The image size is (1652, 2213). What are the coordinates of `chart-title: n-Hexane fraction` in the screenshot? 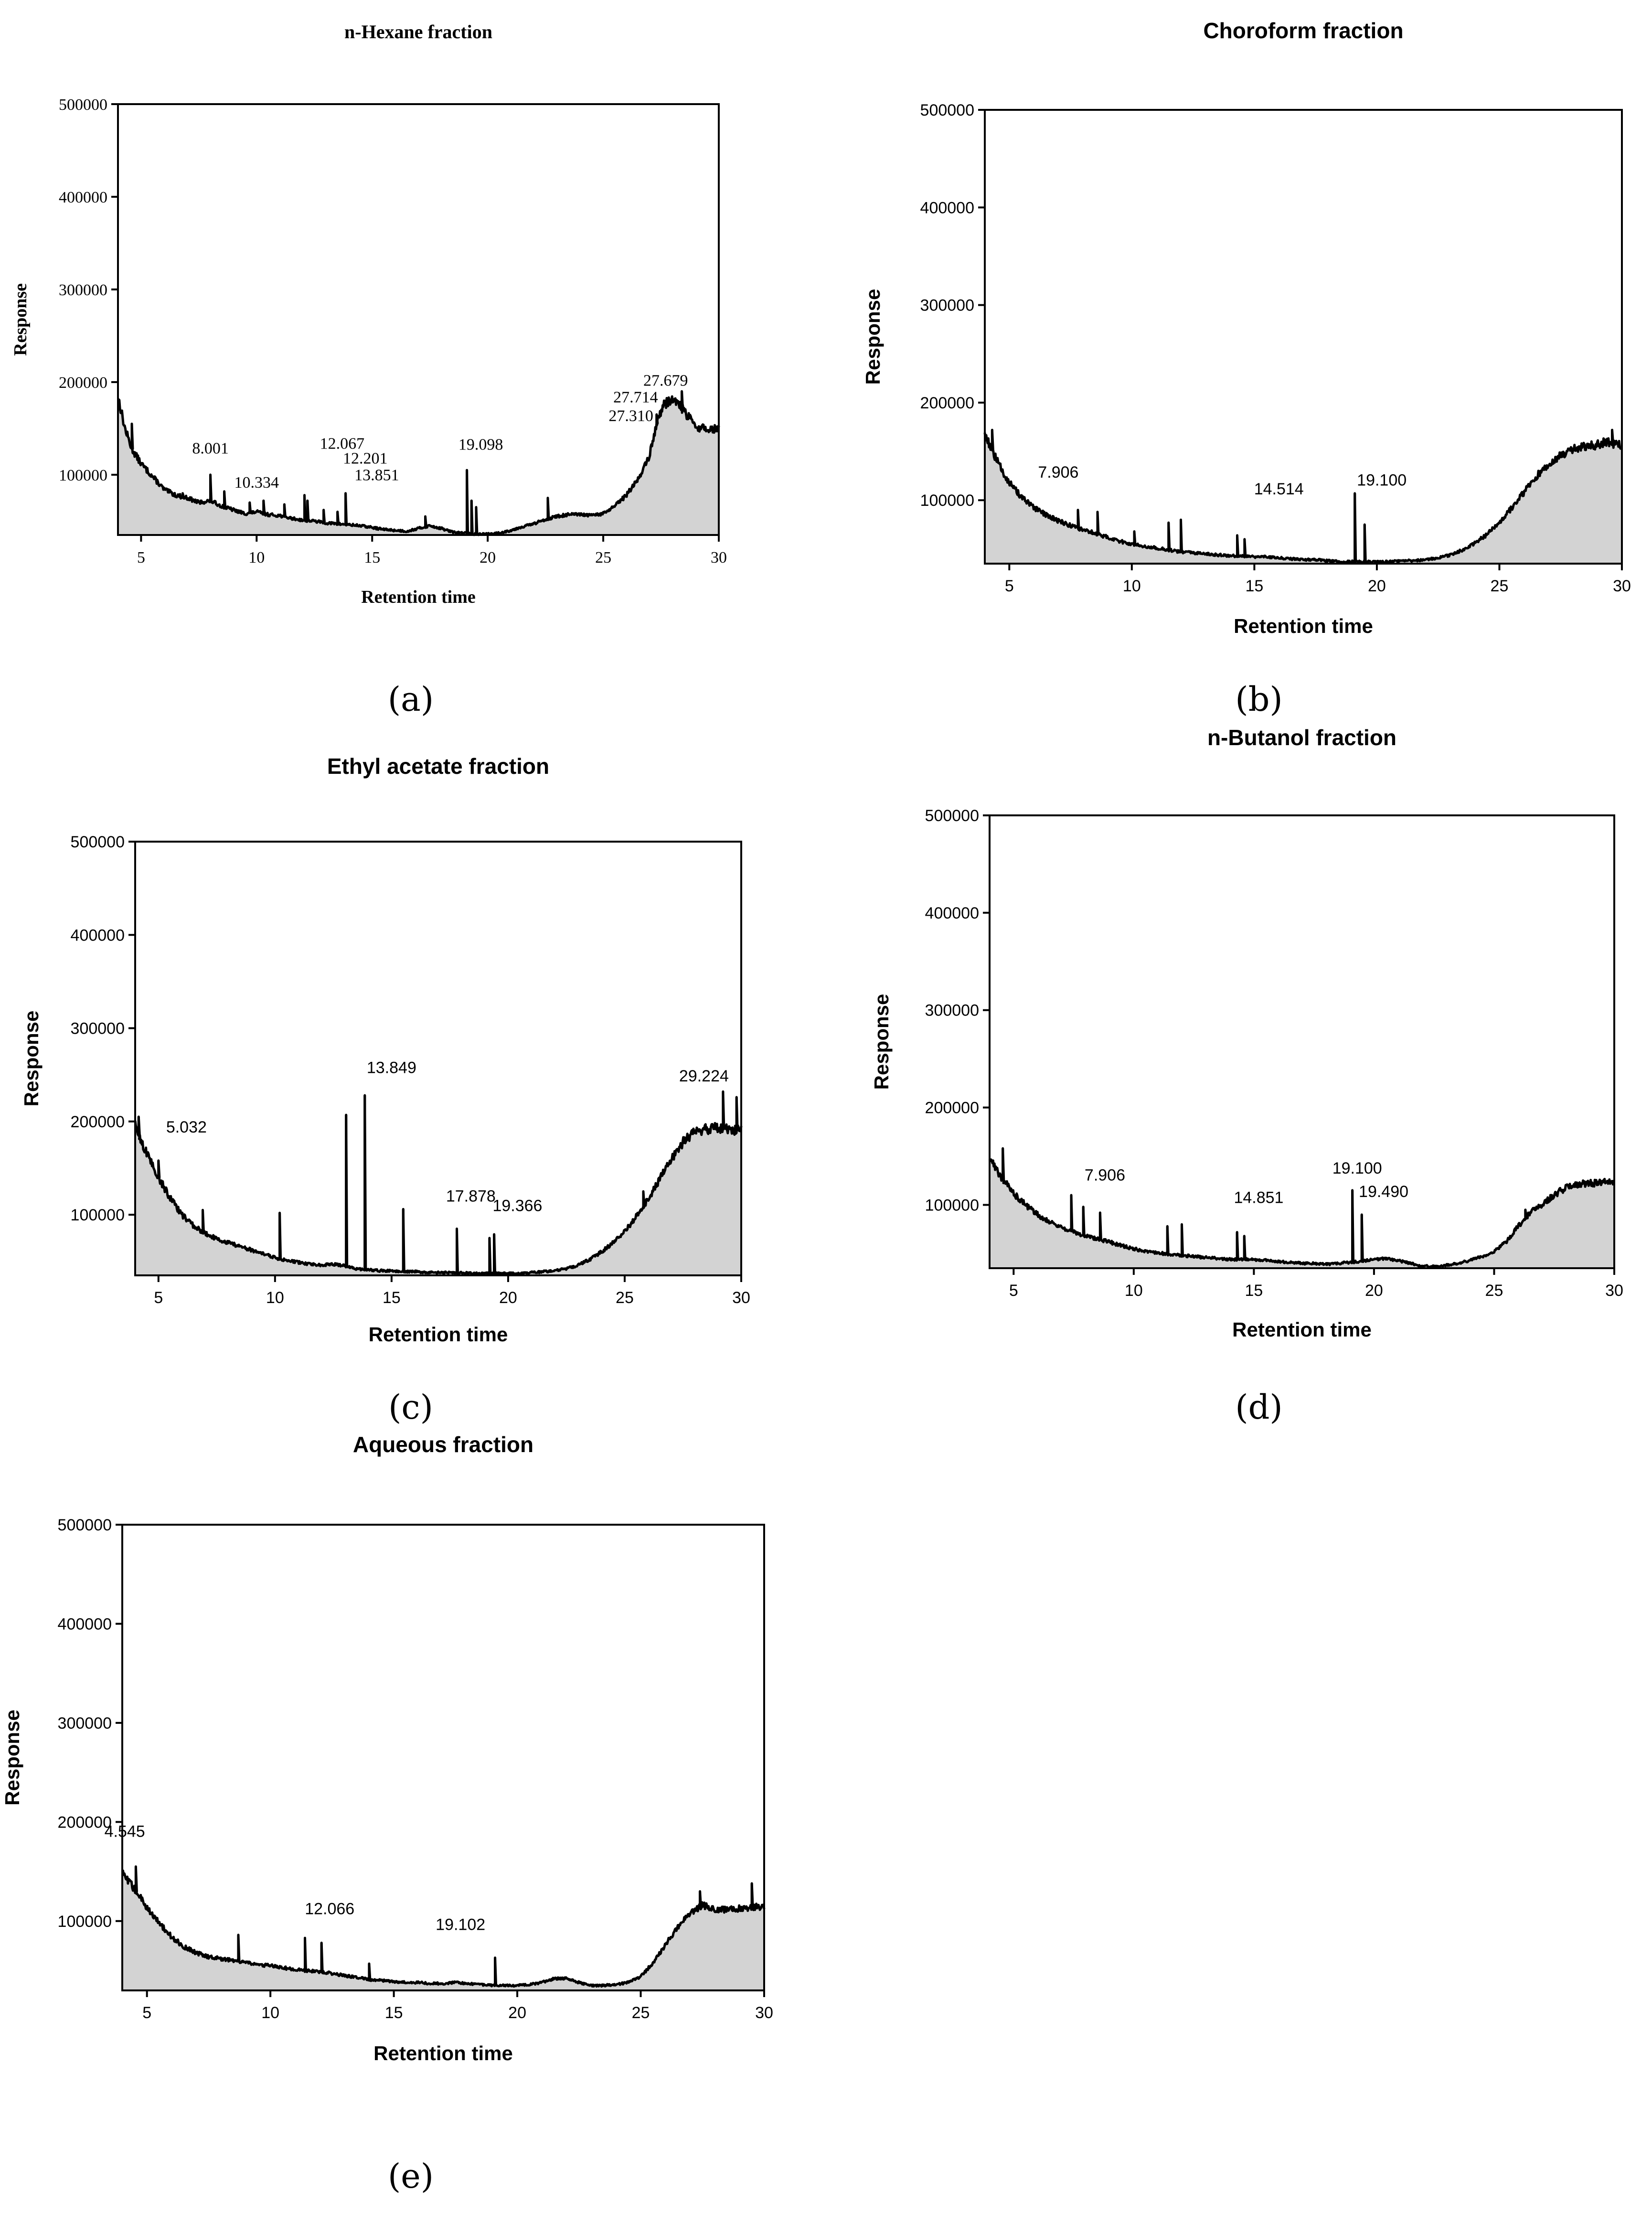 It's located at (418, 32).